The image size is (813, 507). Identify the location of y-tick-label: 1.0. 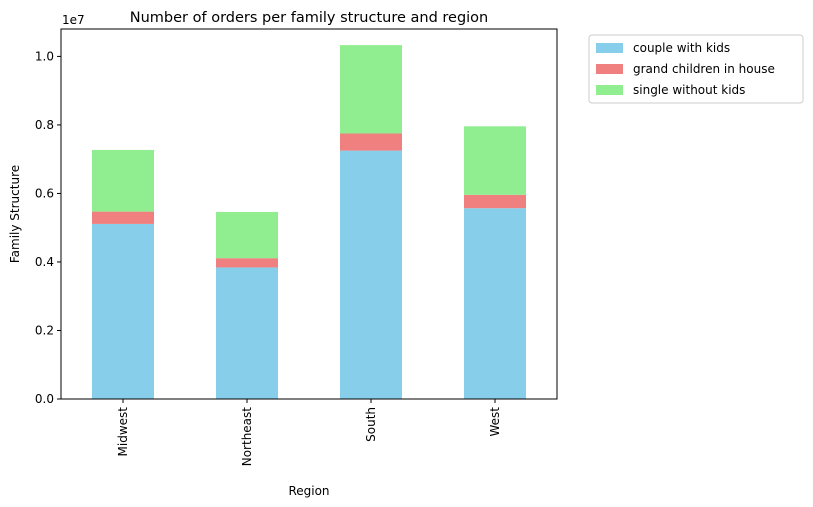
(44, 56).